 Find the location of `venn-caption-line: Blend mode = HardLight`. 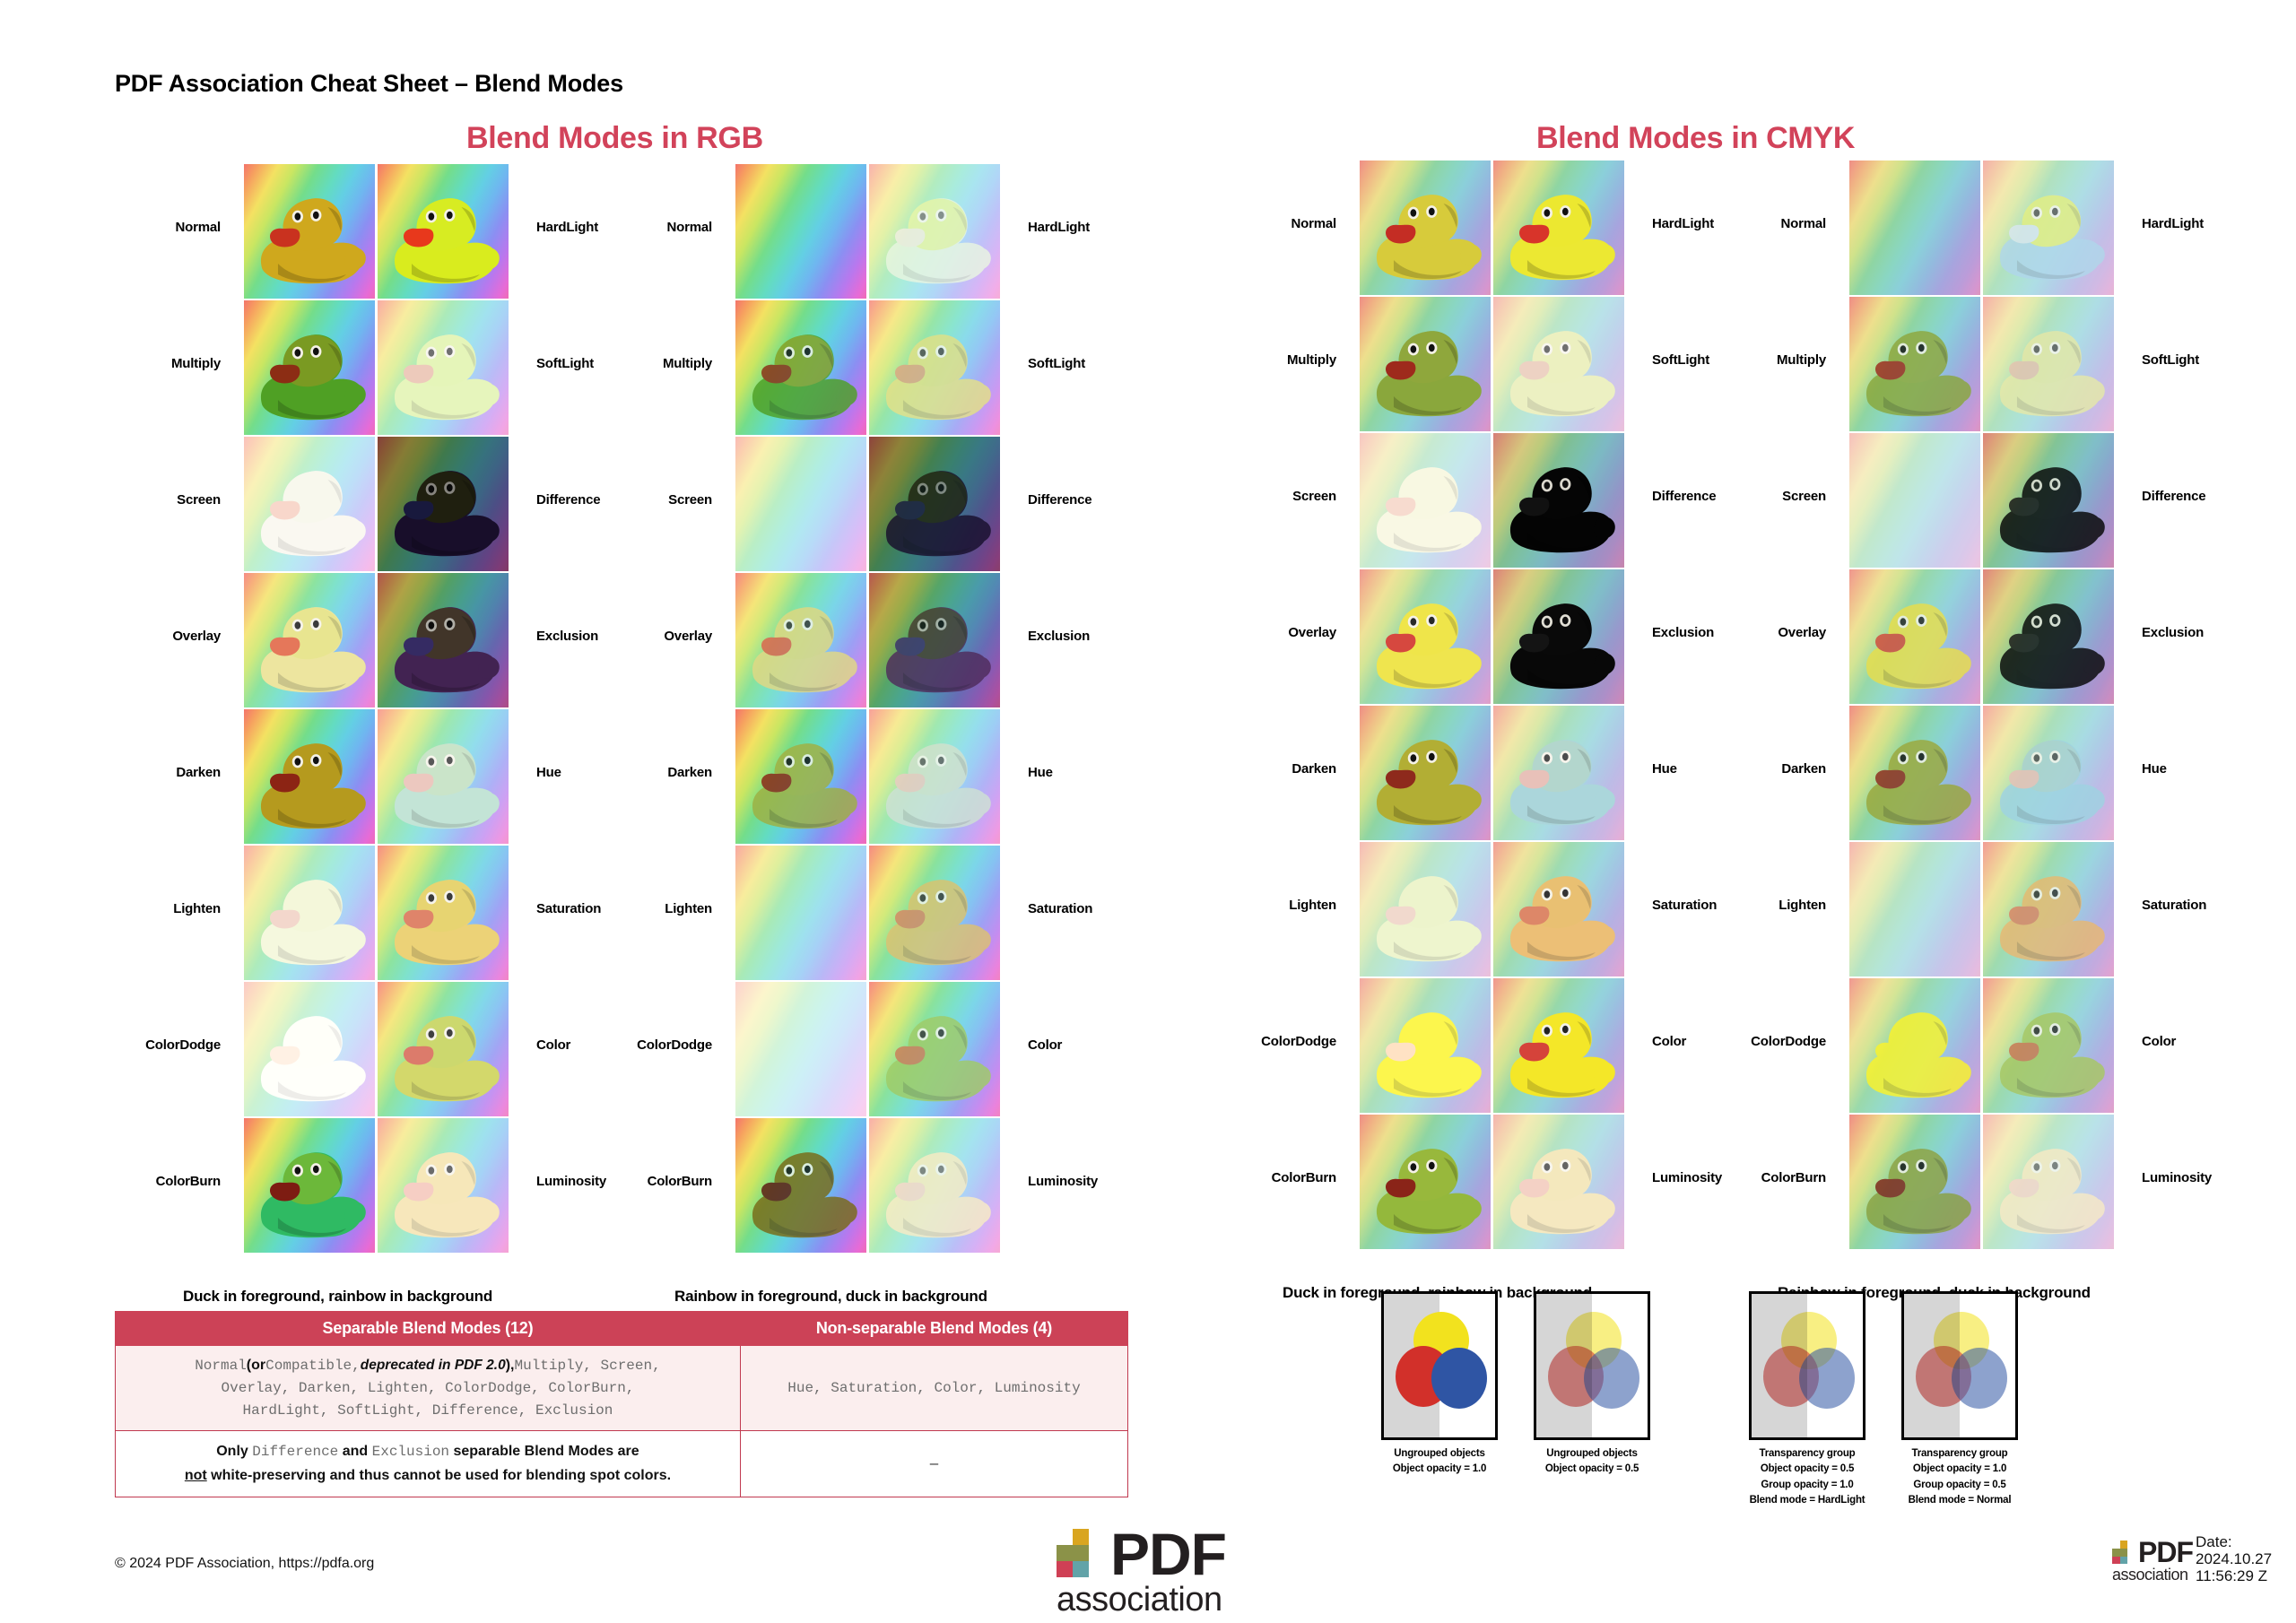

venn-caption-line: Blend mode = HardLight is located at coordinates (1807, 1500).